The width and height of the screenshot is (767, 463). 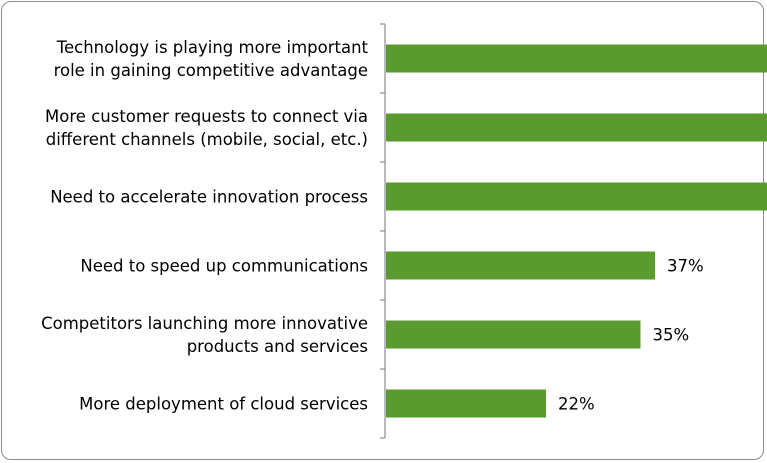 I want to click on category-label: products and services, so click(x=277, y=346).